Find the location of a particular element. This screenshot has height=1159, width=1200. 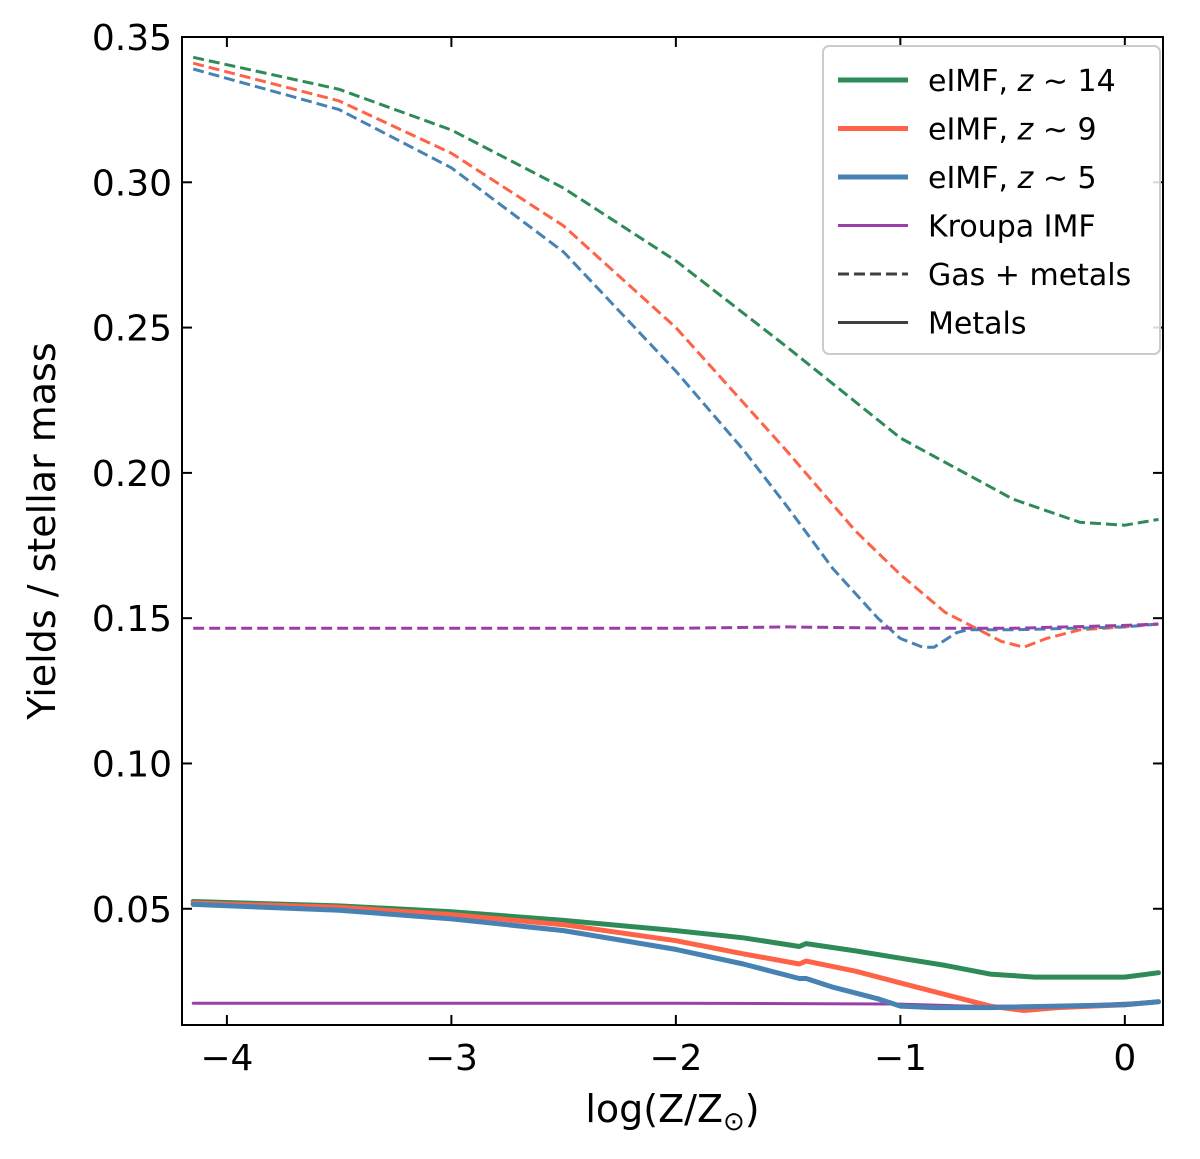

y-tick-label: 0.25 is located at coordinates (132, 329).